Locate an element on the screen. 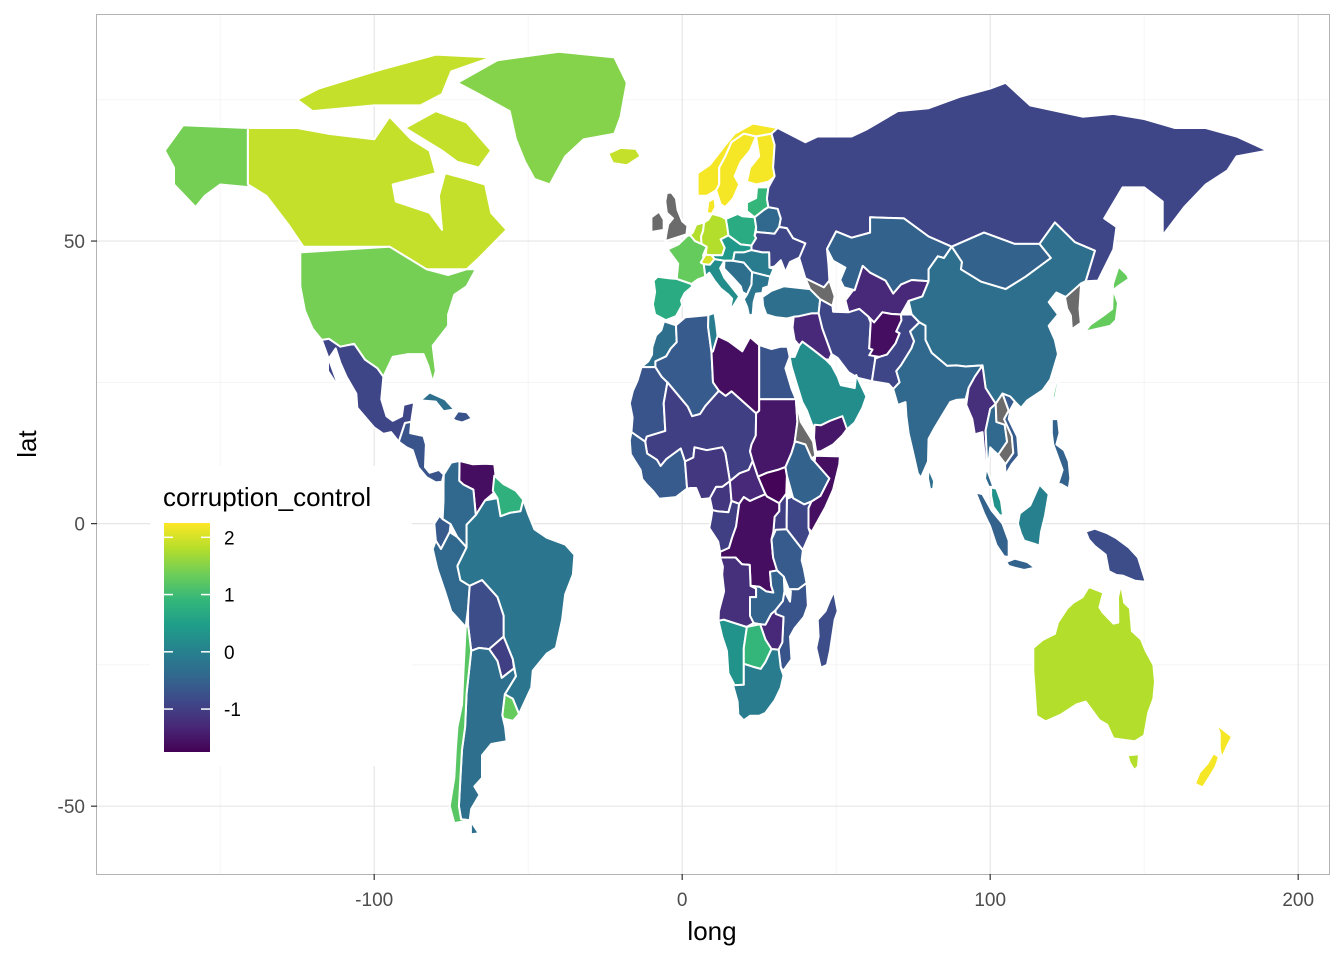 The height and width of the screenshot is (965, 1344). x-tick-label: 100 is located at coordinates (990, 900).